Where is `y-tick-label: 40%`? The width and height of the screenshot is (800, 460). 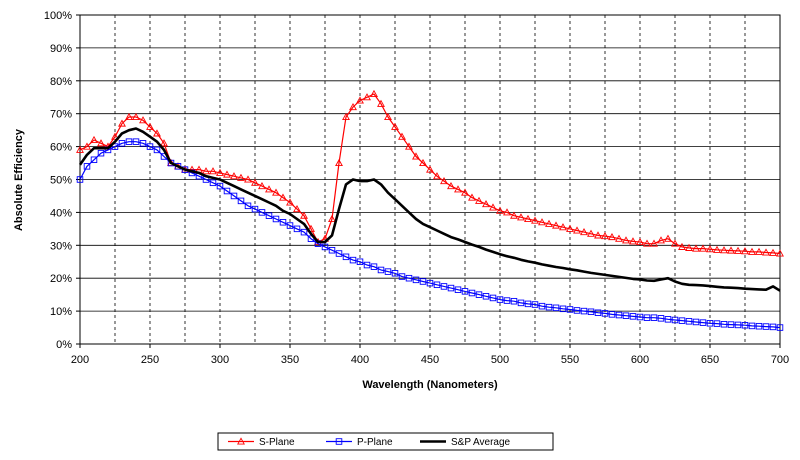 y-tick-label: 40% is located at coordinates (61, 213).